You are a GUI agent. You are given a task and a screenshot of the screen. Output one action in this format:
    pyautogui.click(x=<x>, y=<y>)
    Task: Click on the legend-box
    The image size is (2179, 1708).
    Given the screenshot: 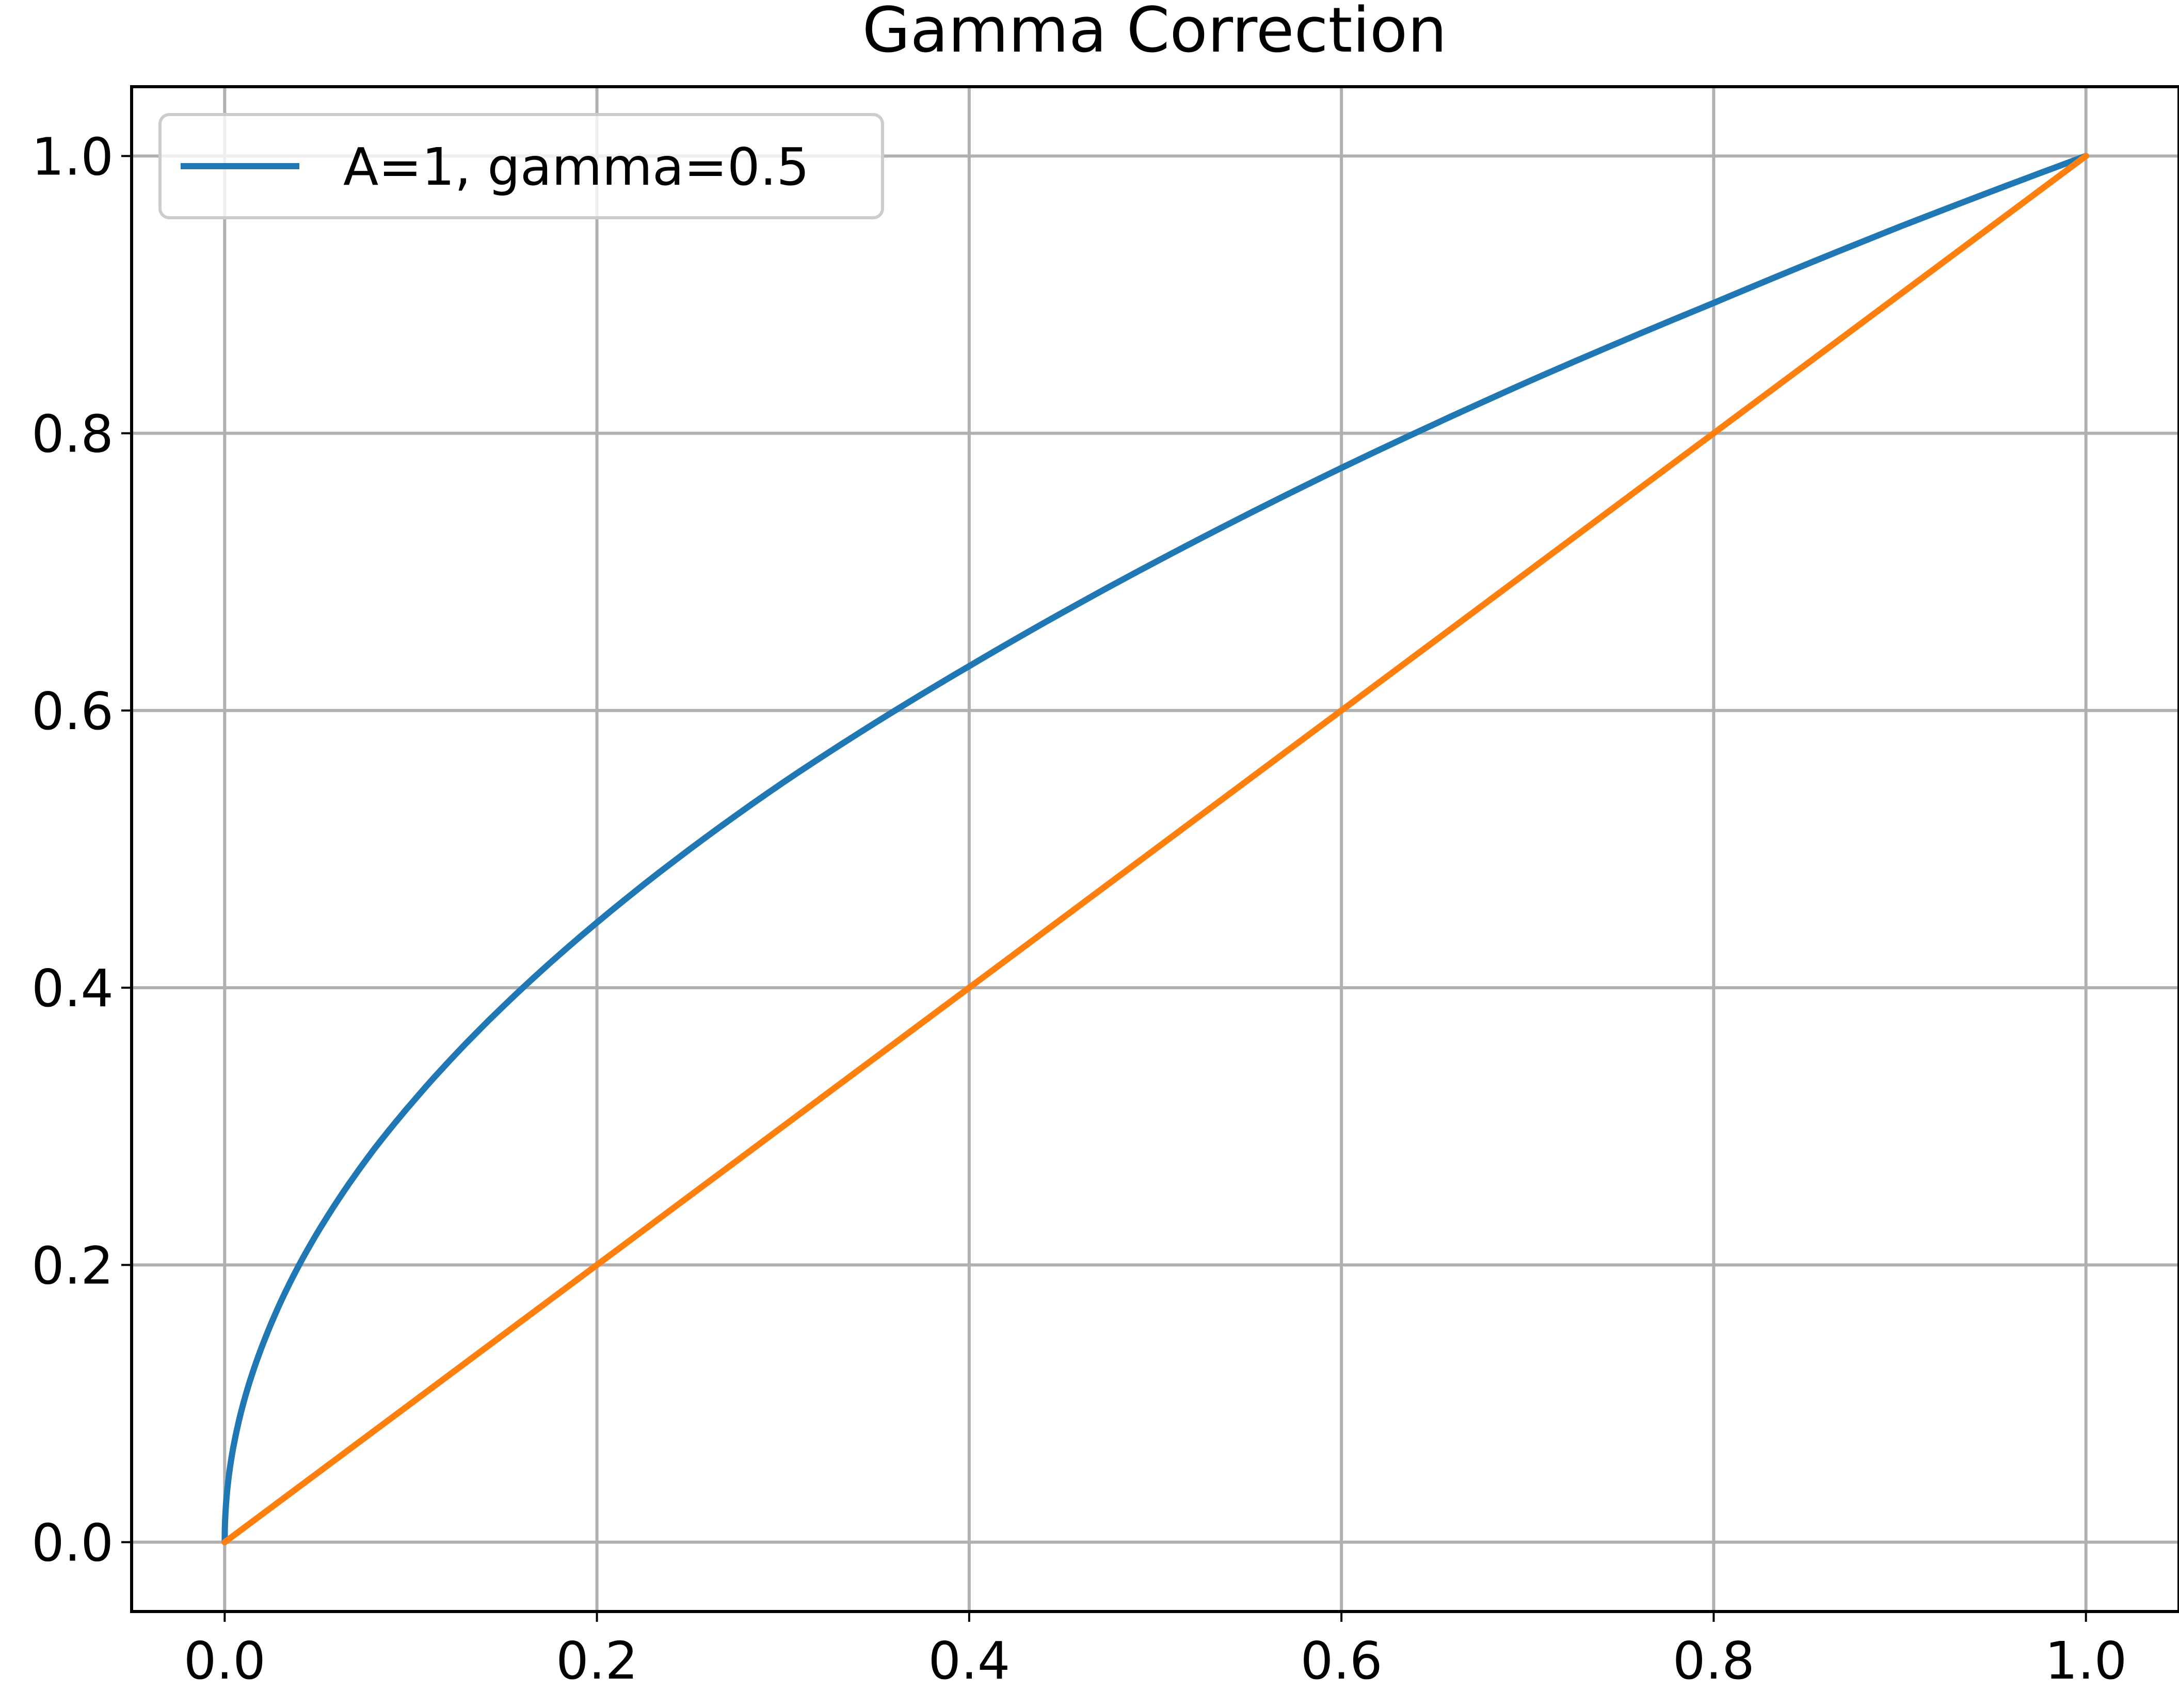 What is the action you would take?
    pyautogui.click(x=521, y=166)
    